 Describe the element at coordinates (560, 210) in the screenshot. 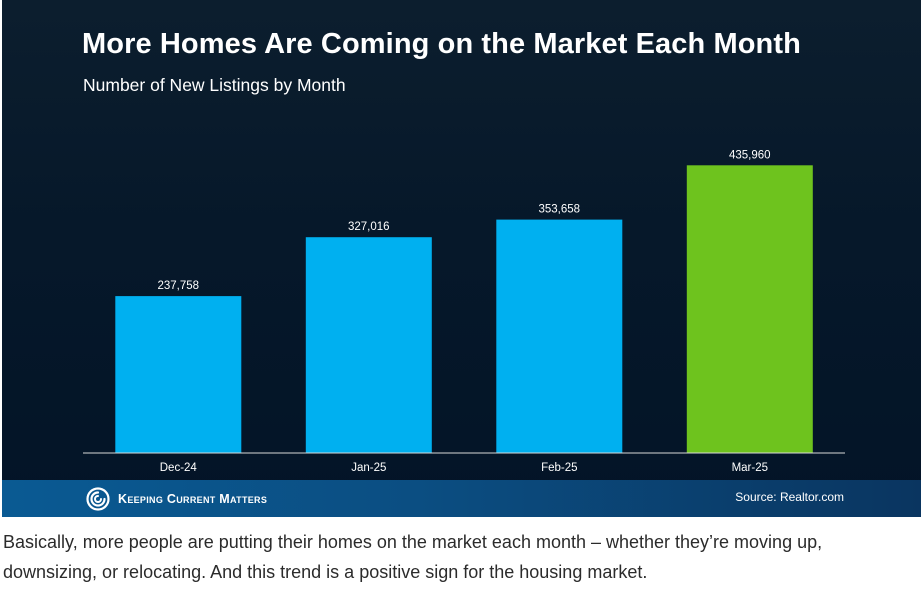

I see `bar-value-label: 353,658` at that location.